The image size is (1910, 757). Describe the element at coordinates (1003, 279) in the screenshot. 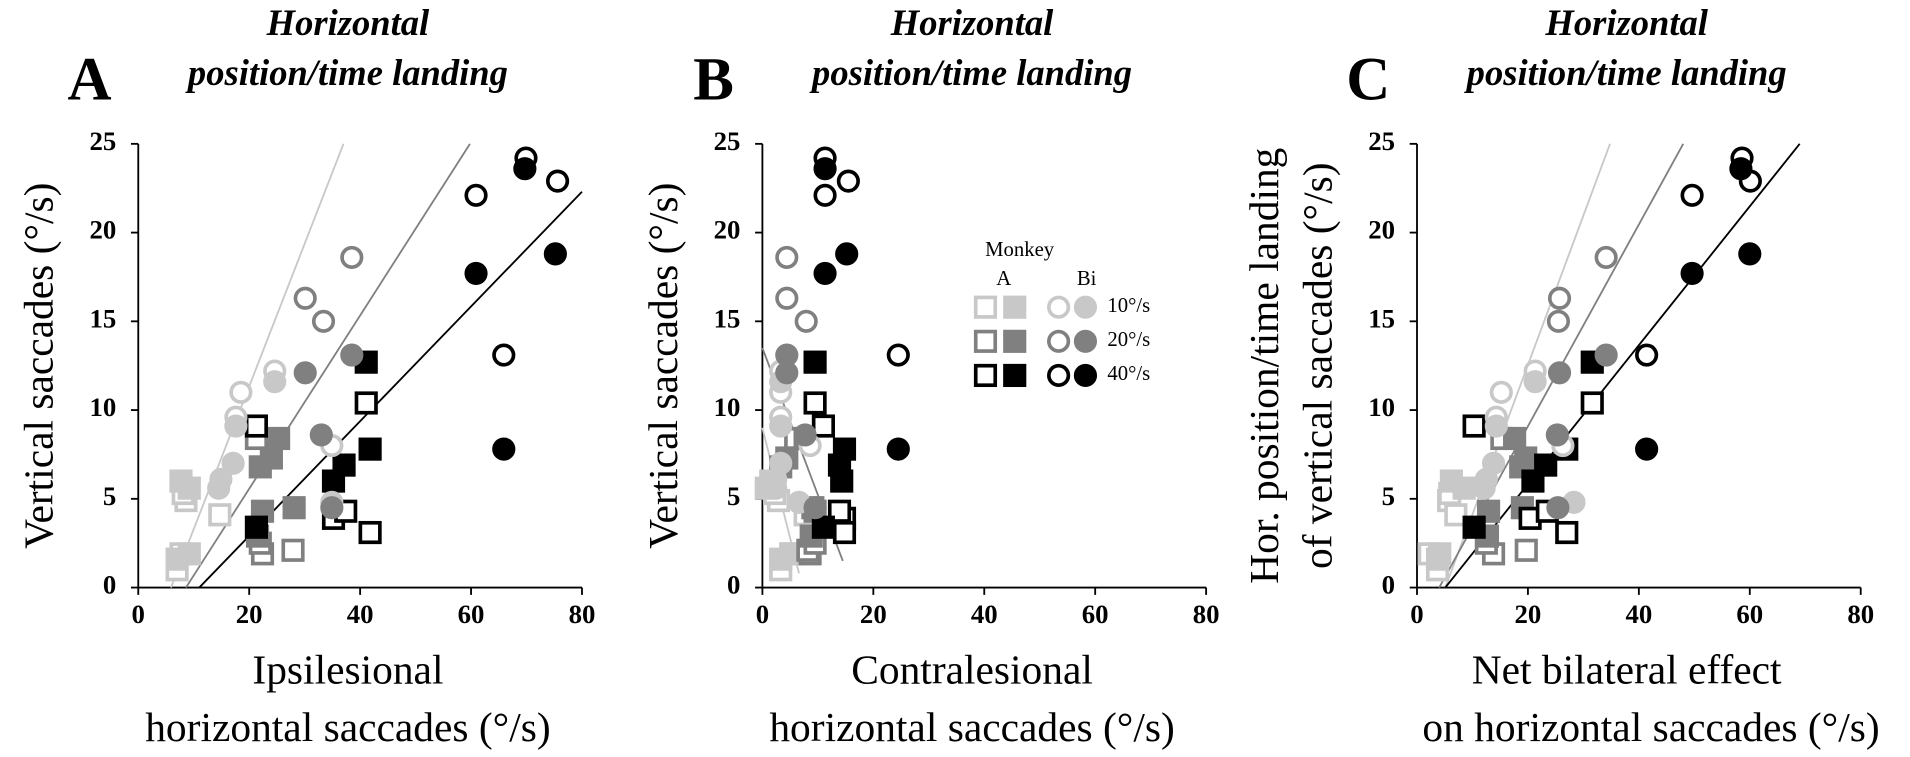

I see `legend-column: A` at that location.